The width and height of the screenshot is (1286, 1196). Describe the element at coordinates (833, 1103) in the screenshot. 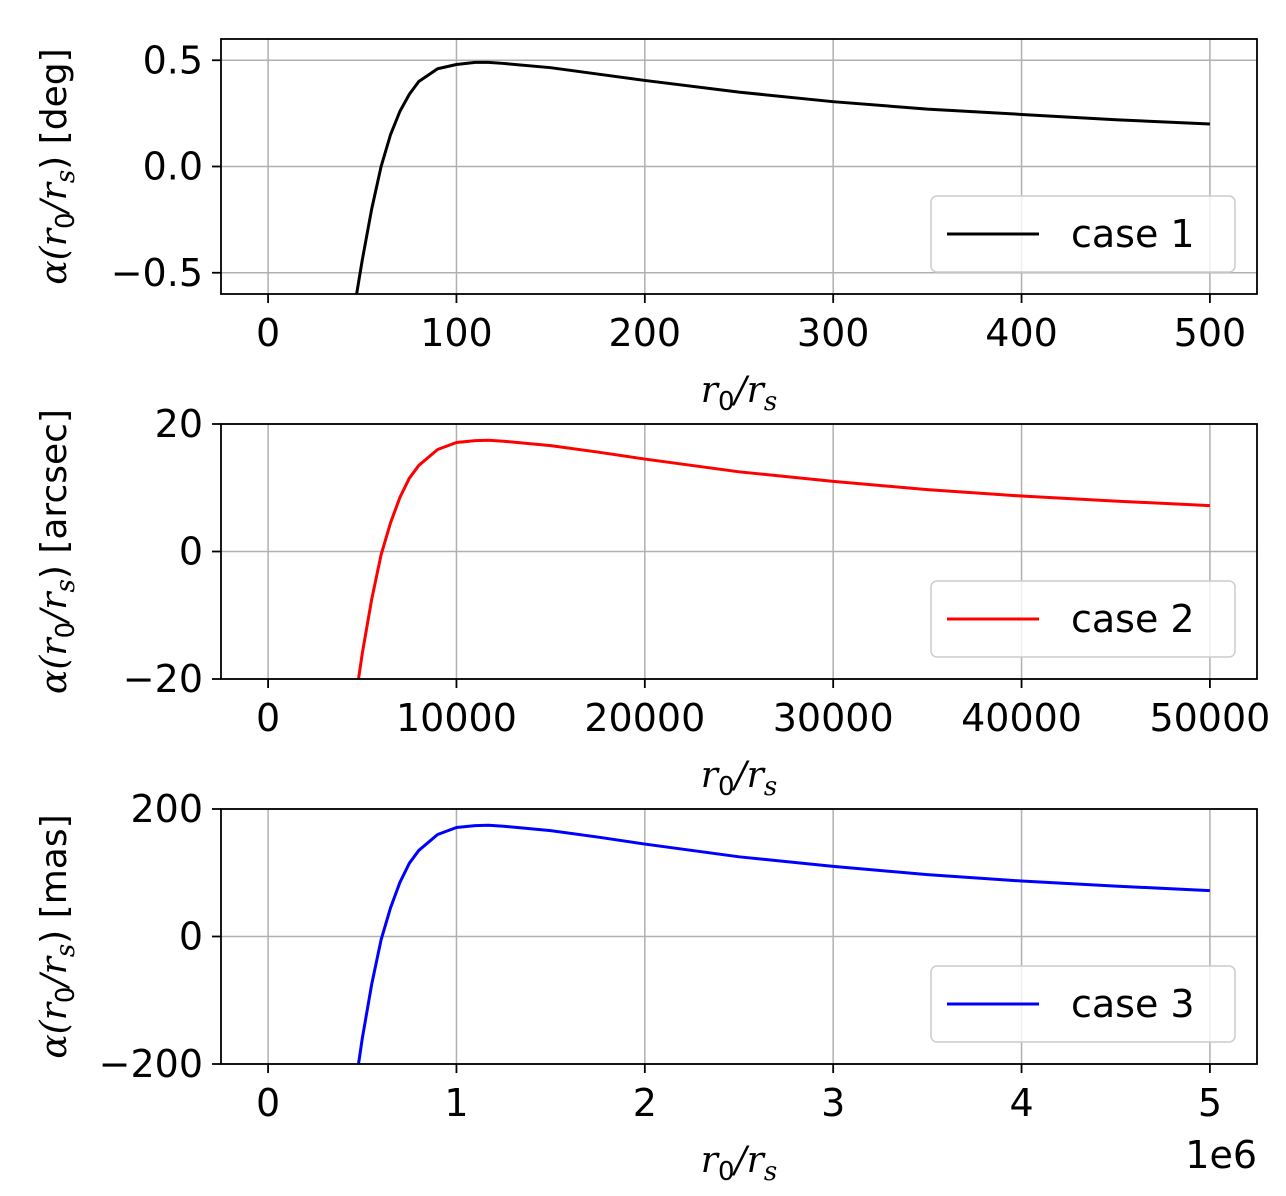

I see `x-tick-label: 3` at that location.